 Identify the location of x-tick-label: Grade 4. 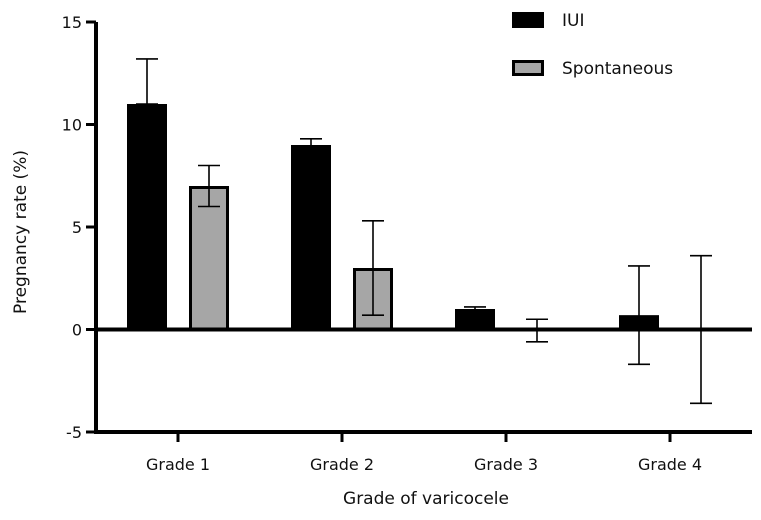
(670, 464).